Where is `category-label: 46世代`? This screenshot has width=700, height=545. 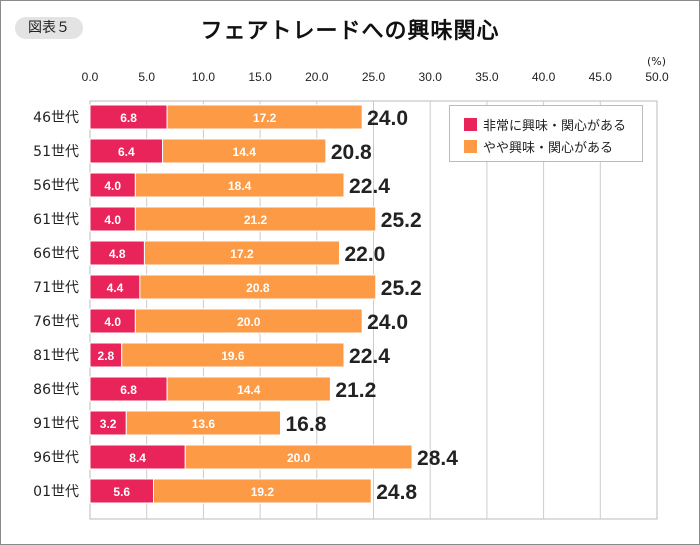 category-label: 46世代 is located at coordinates (56, 118).